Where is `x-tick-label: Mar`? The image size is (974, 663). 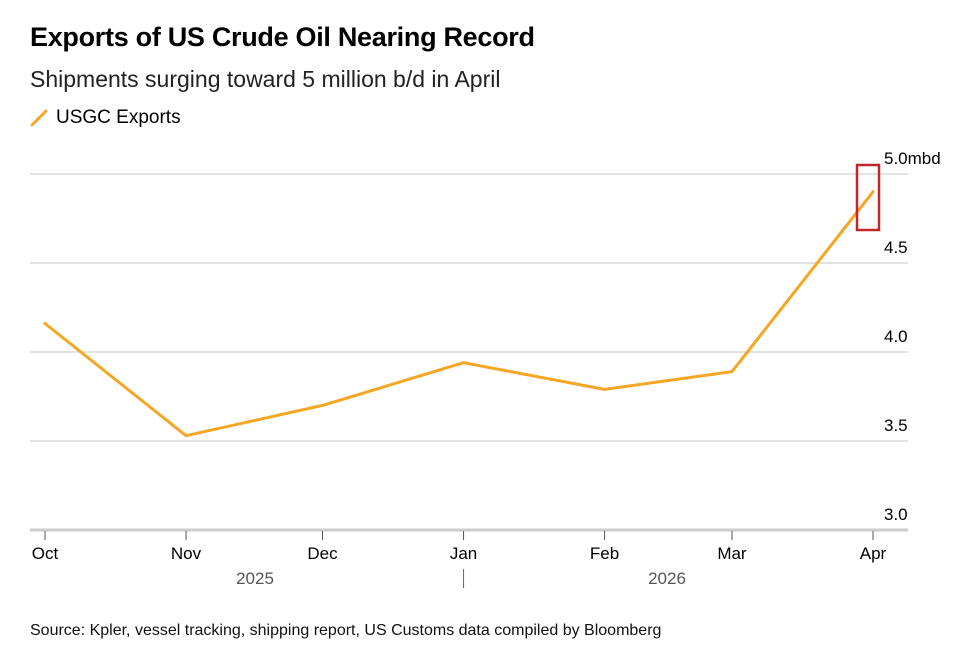
x-tick-label: Mar is located at coordinates (732, 553).